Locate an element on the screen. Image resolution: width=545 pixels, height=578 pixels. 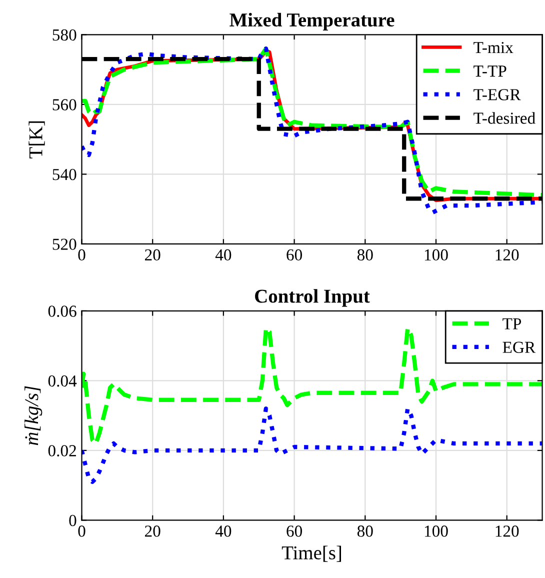
legend-label: T-mix is located at coordinates (494, 48).